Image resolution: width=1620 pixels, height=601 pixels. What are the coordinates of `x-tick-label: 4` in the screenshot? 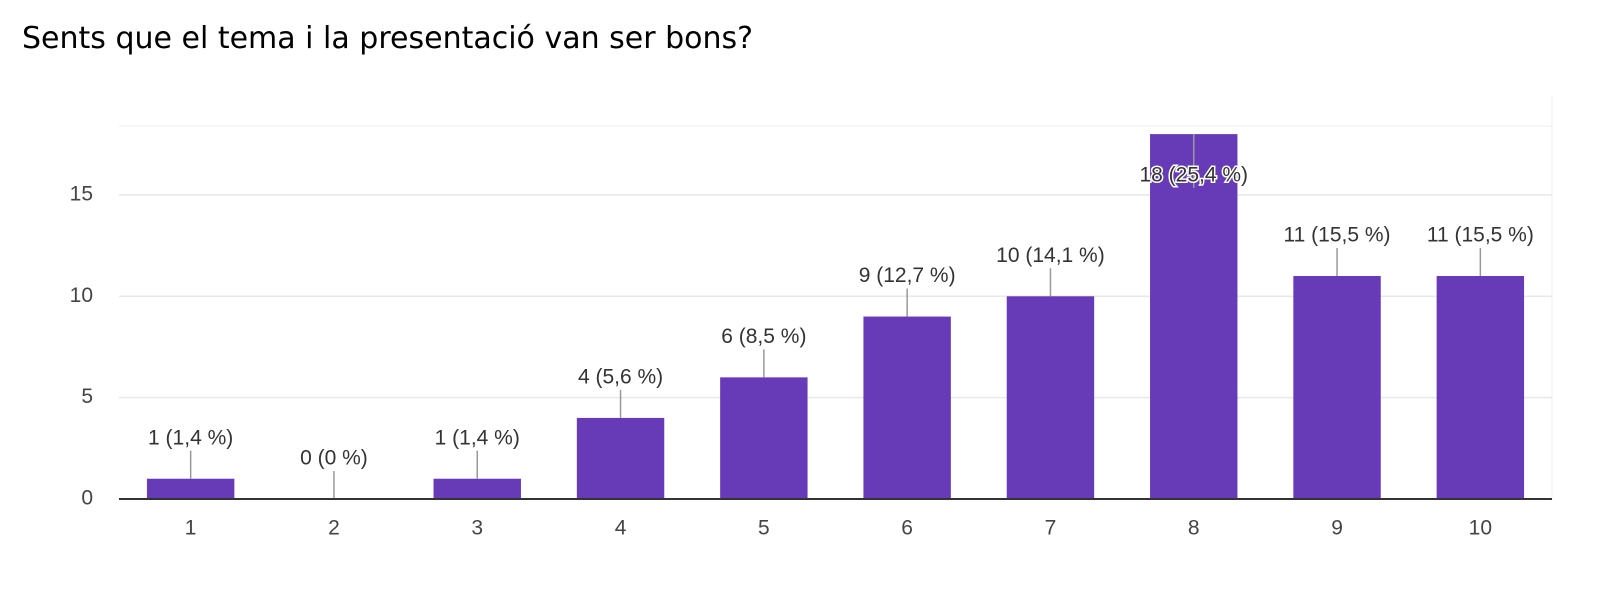 It's located at (621, 528).